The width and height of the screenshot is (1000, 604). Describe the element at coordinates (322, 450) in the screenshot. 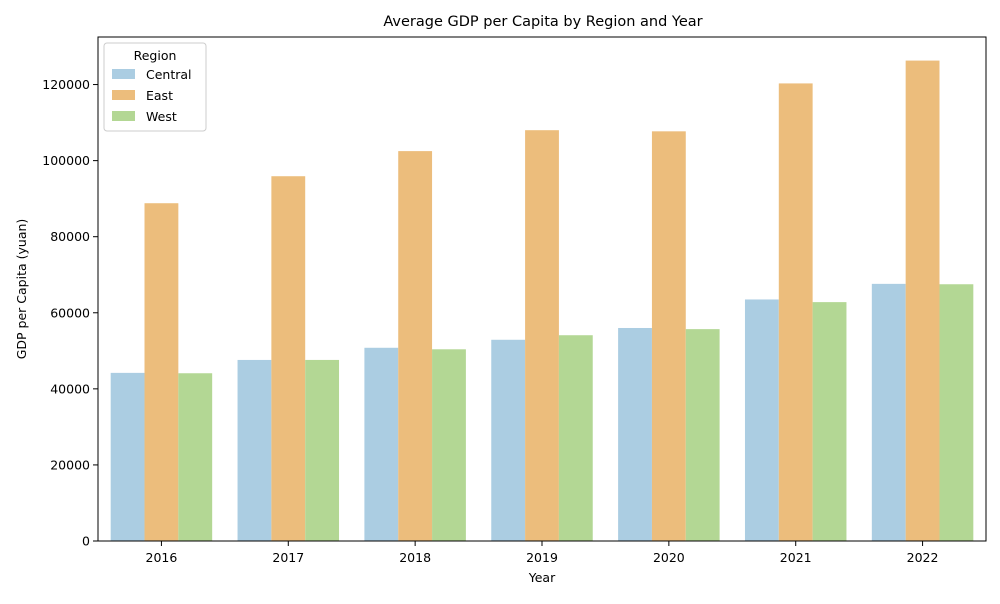

I see `bar-west-2017` at that location.